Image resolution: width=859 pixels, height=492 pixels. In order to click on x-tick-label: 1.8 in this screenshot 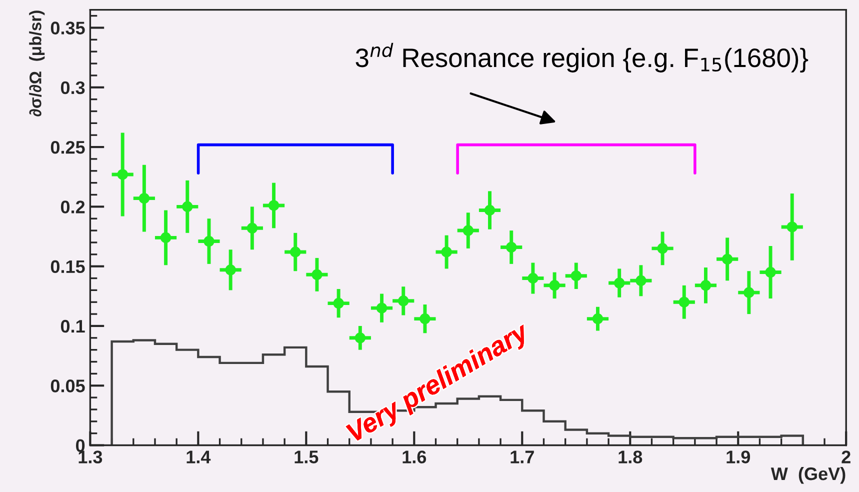, I will do `click(630, 457)`.